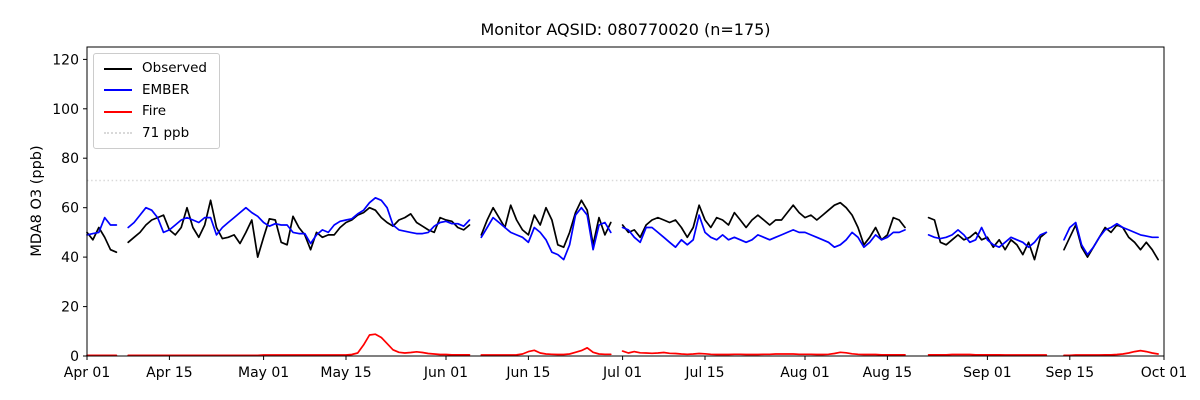 The height and width of the screenshot is (400, 1200). Describe the element at coordinates (1164, 373) in the screenshot. I see `x-tick-label: Oct 01` at that location.